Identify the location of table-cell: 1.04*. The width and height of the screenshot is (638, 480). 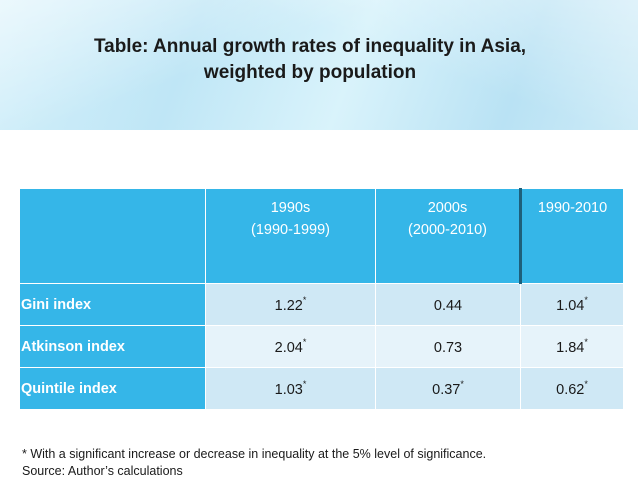
(572, 304).